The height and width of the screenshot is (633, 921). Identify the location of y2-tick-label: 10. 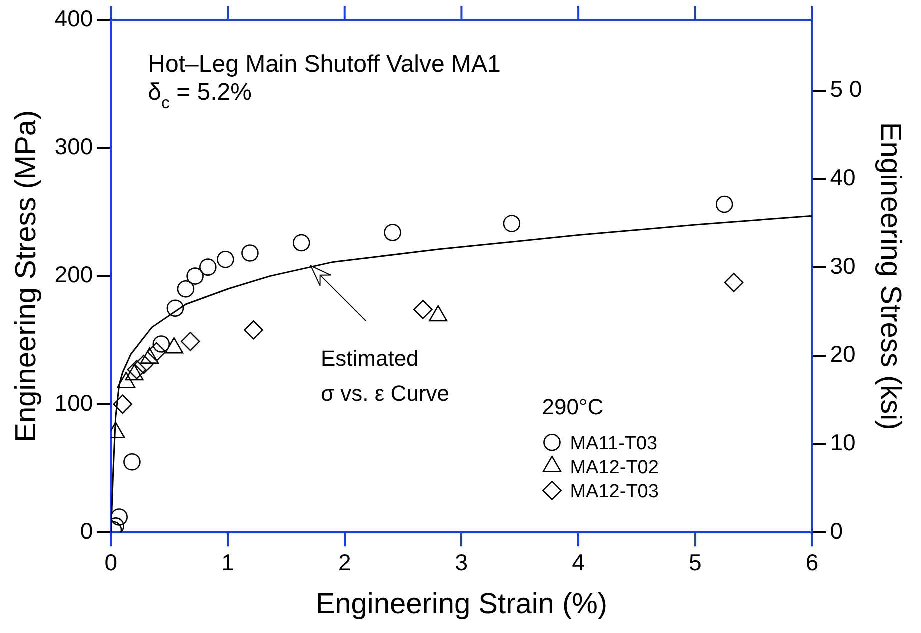
(843, 443).